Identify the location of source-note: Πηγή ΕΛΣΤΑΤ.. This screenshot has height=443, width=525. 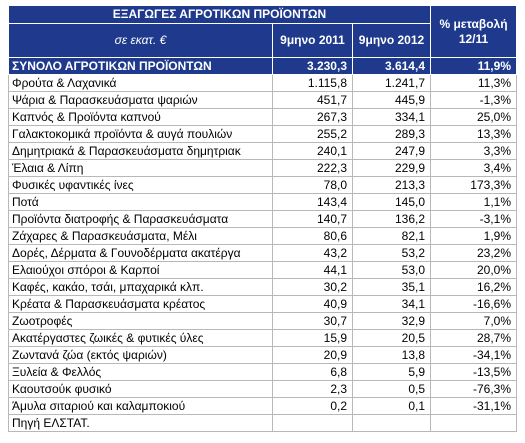
(140, 423).